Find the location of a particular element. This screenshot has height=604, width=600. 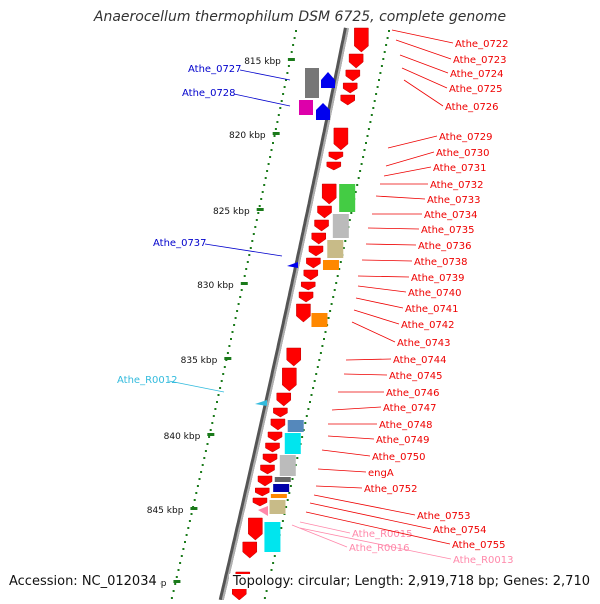

scale-tick-label: 820 kbp is located at coordinates (247, 136).